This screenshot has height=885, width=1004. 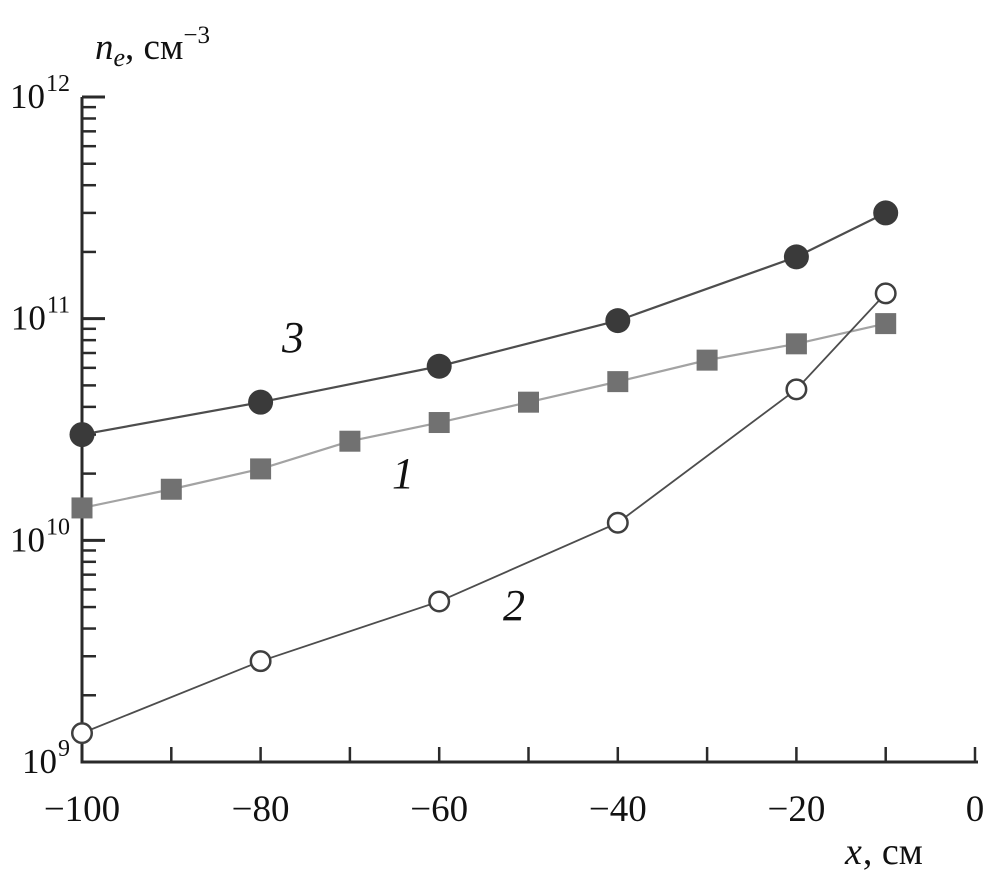 What do you see at coordinates (104, 47) in the screenshot?
I see `y-axis-variable: n` at bounding box center [104, 47].